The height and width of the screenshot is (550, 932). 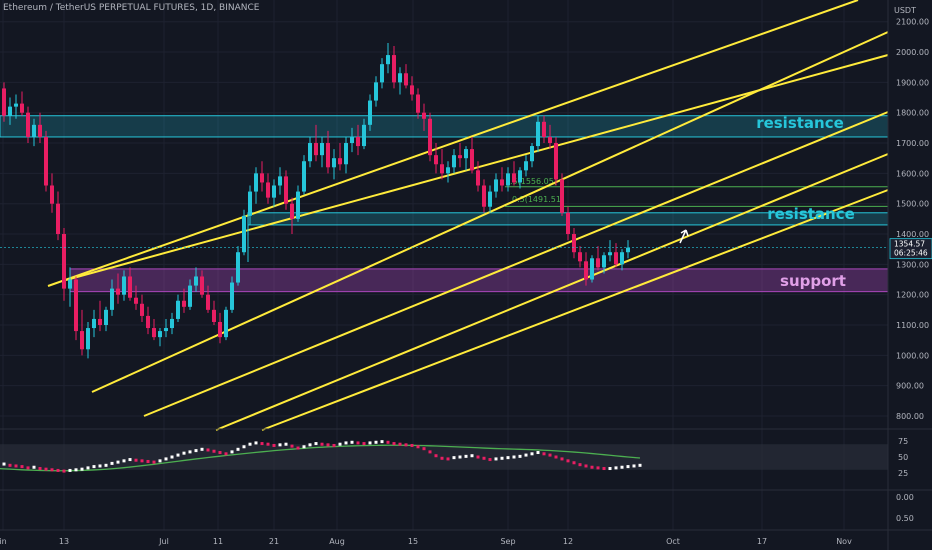 I want to click on price-tick-label: 1100.00, so click(x=912, y=325).